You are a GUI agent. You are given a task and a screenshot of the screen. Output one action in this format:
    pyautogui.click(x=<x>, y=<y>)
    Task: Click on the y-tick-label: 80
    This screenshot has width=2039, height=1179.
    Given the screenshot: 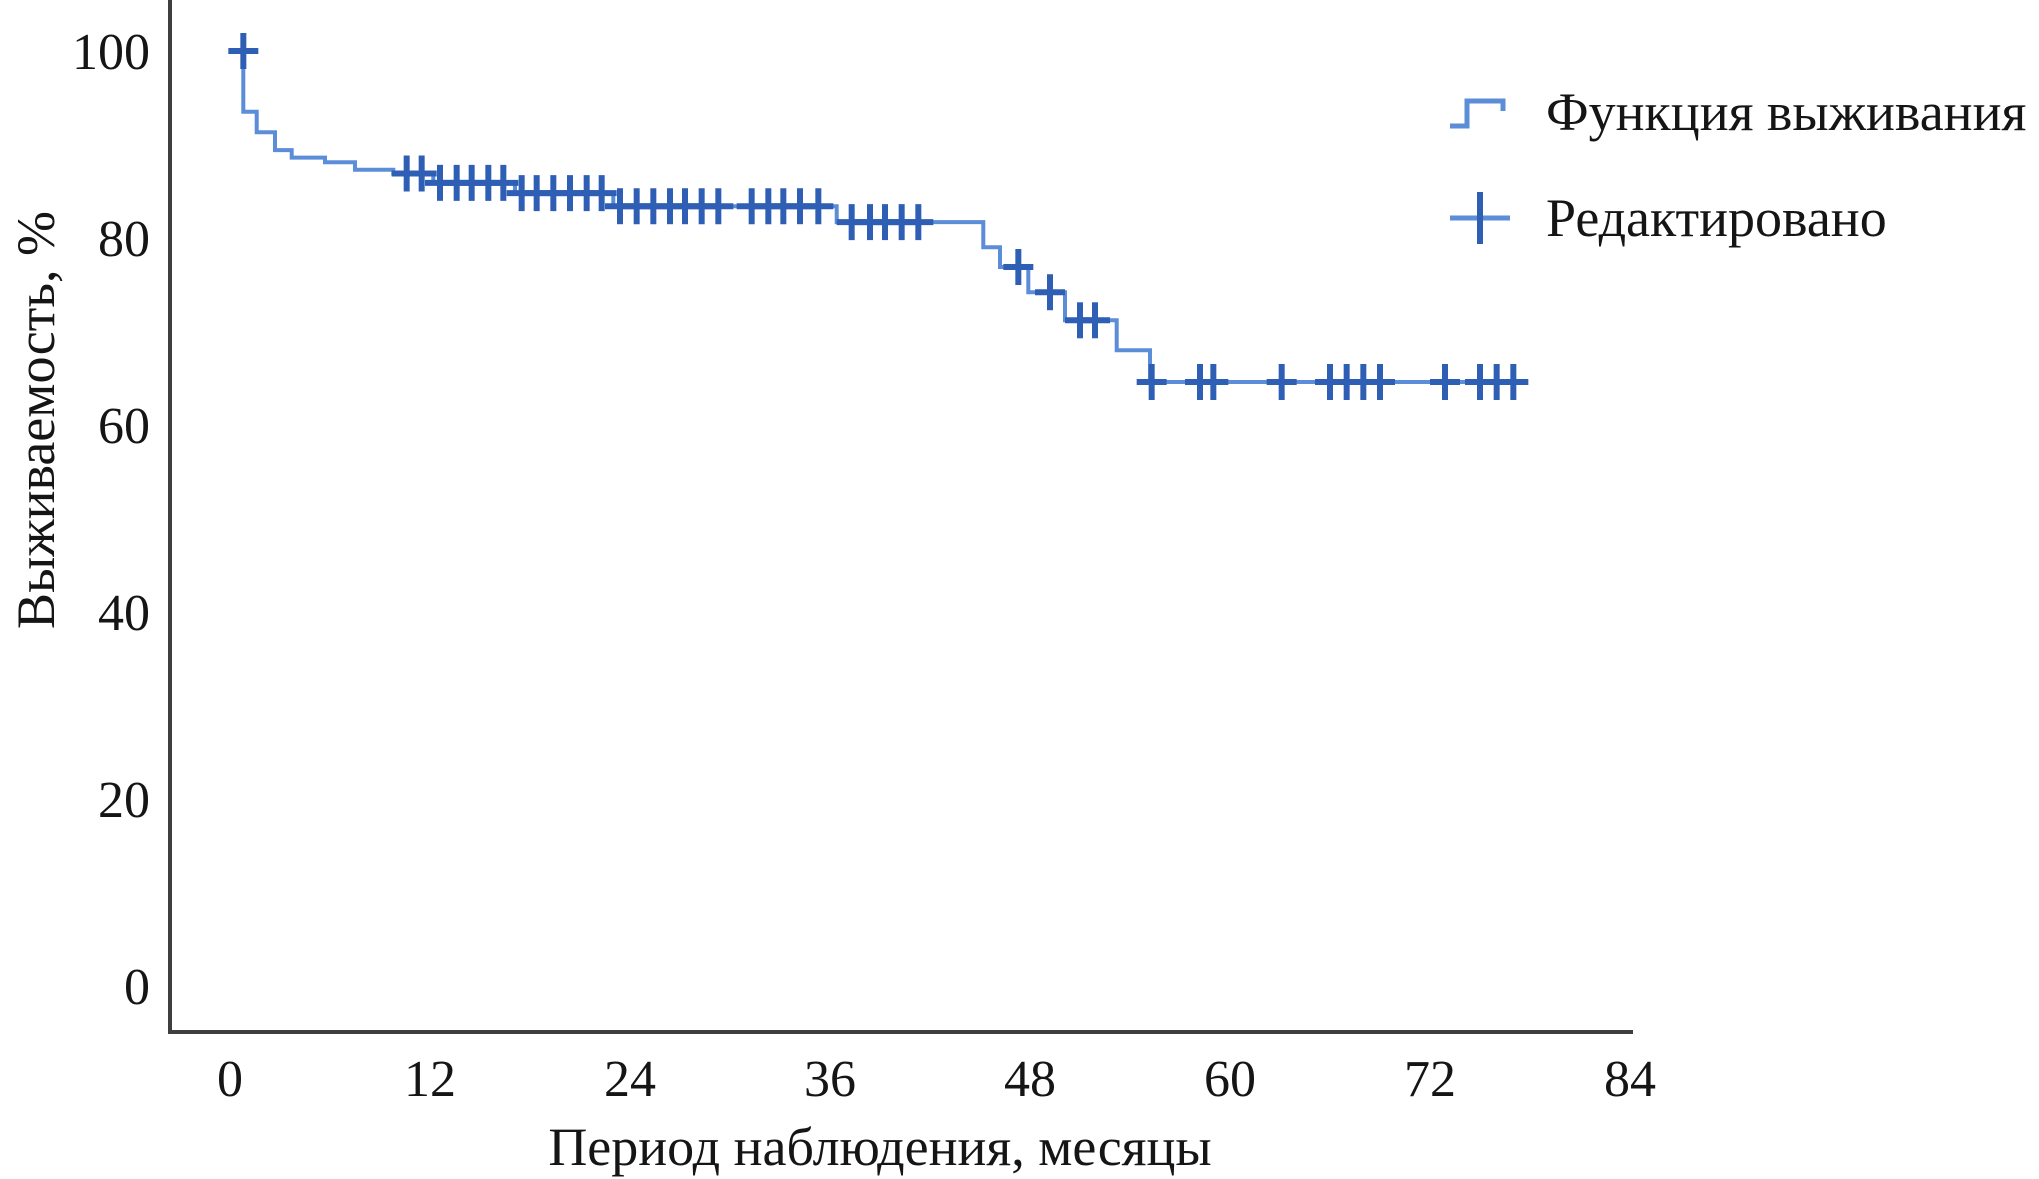 What is the action you would take?
    pyautogui.click(x=124, y=239)
    